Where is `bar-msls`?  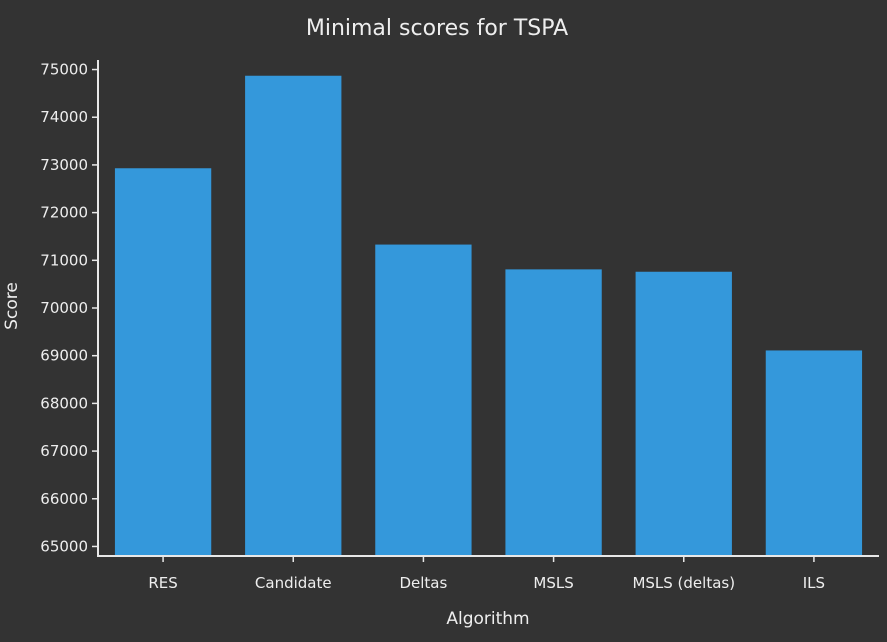 bar-msls is located at coordinates (553, 412).